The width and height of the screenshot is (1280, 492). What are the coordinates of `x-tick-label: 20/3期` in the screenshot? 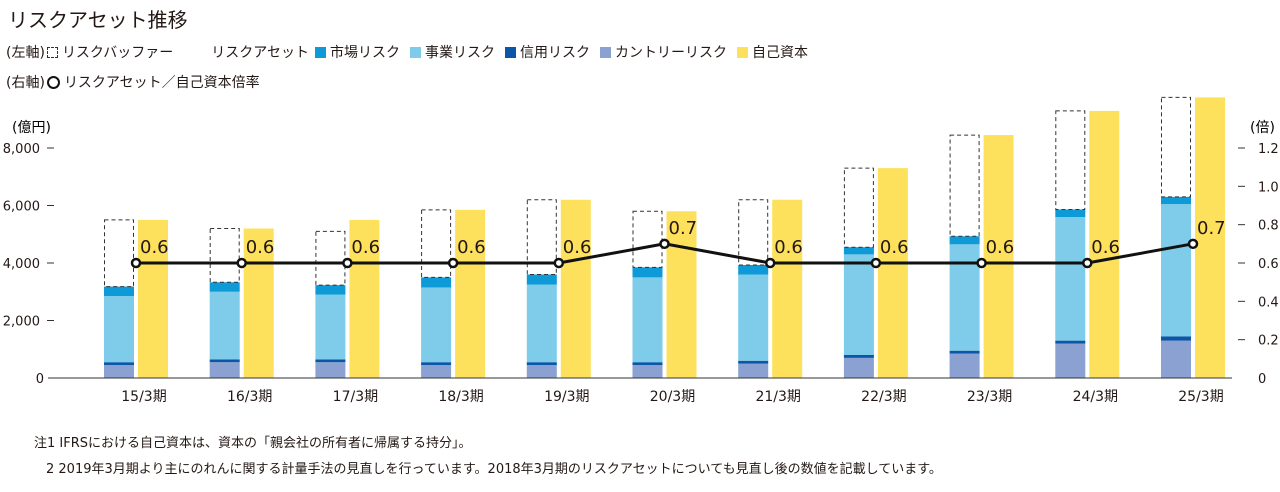 It's located at (672, 397).